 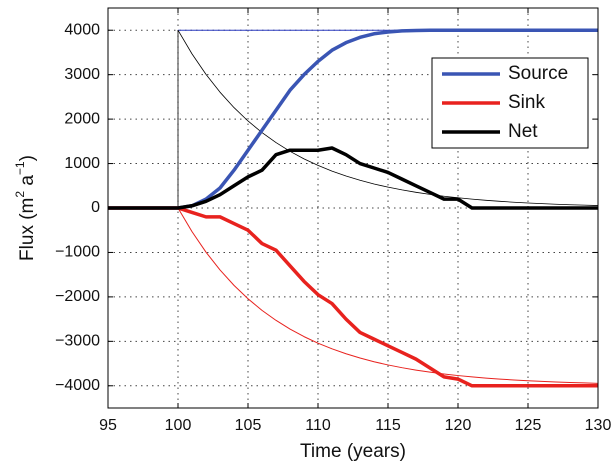 I want to click on y-tick-label: 3000, so click(x=82, y=74).